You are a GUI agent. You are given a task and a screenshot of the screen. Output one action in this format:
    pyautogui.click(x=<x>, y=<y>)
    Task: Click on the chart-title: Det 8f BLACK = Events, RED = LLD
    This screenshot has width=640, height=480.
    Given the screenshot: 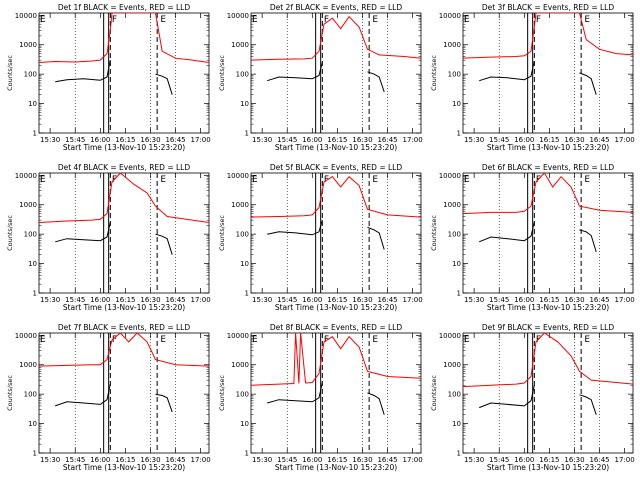 What is the action you would take?
    pyautogui.click(x=336, y=327)
    